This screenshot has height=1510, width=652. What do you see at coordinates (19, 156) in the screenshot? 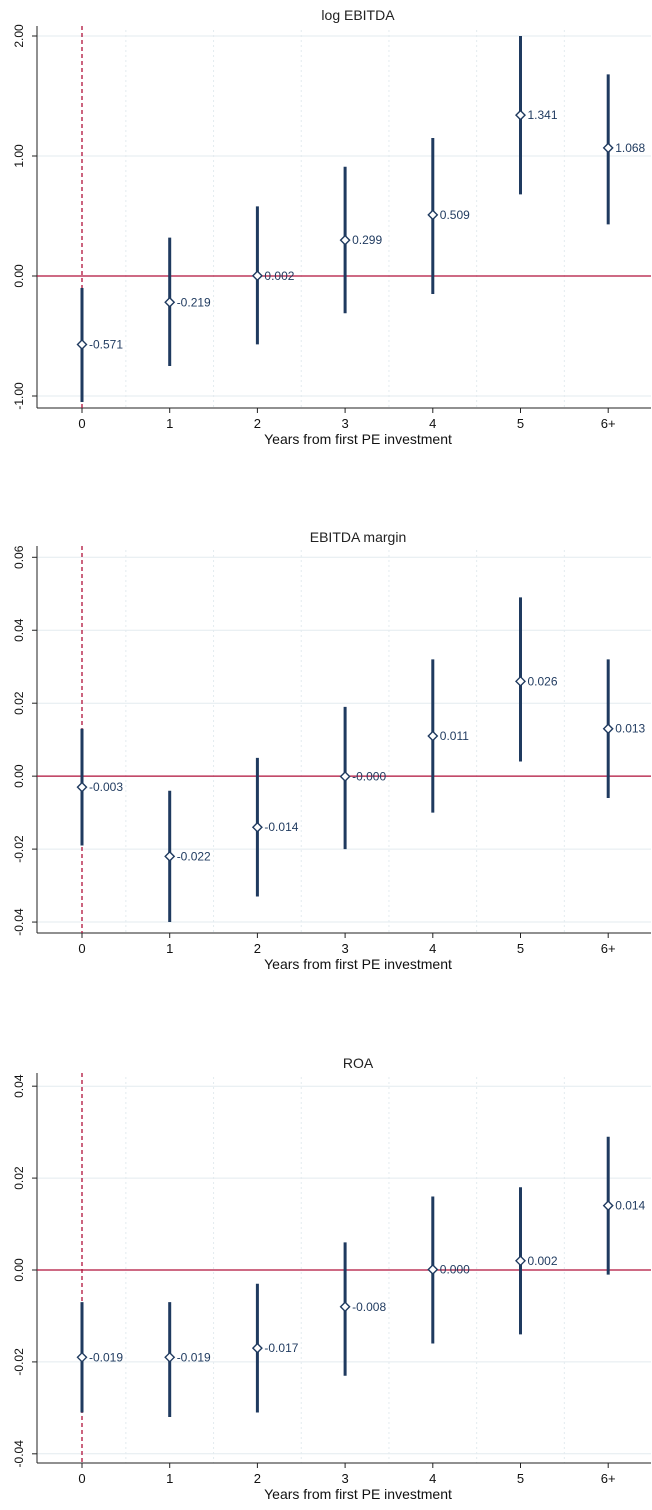
I see `y-tick-label: 1.00` at bounding box center [19, 156].